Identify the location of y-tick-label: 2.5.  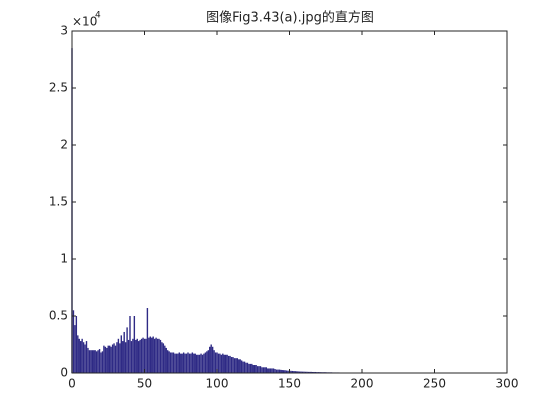
(58, 88).